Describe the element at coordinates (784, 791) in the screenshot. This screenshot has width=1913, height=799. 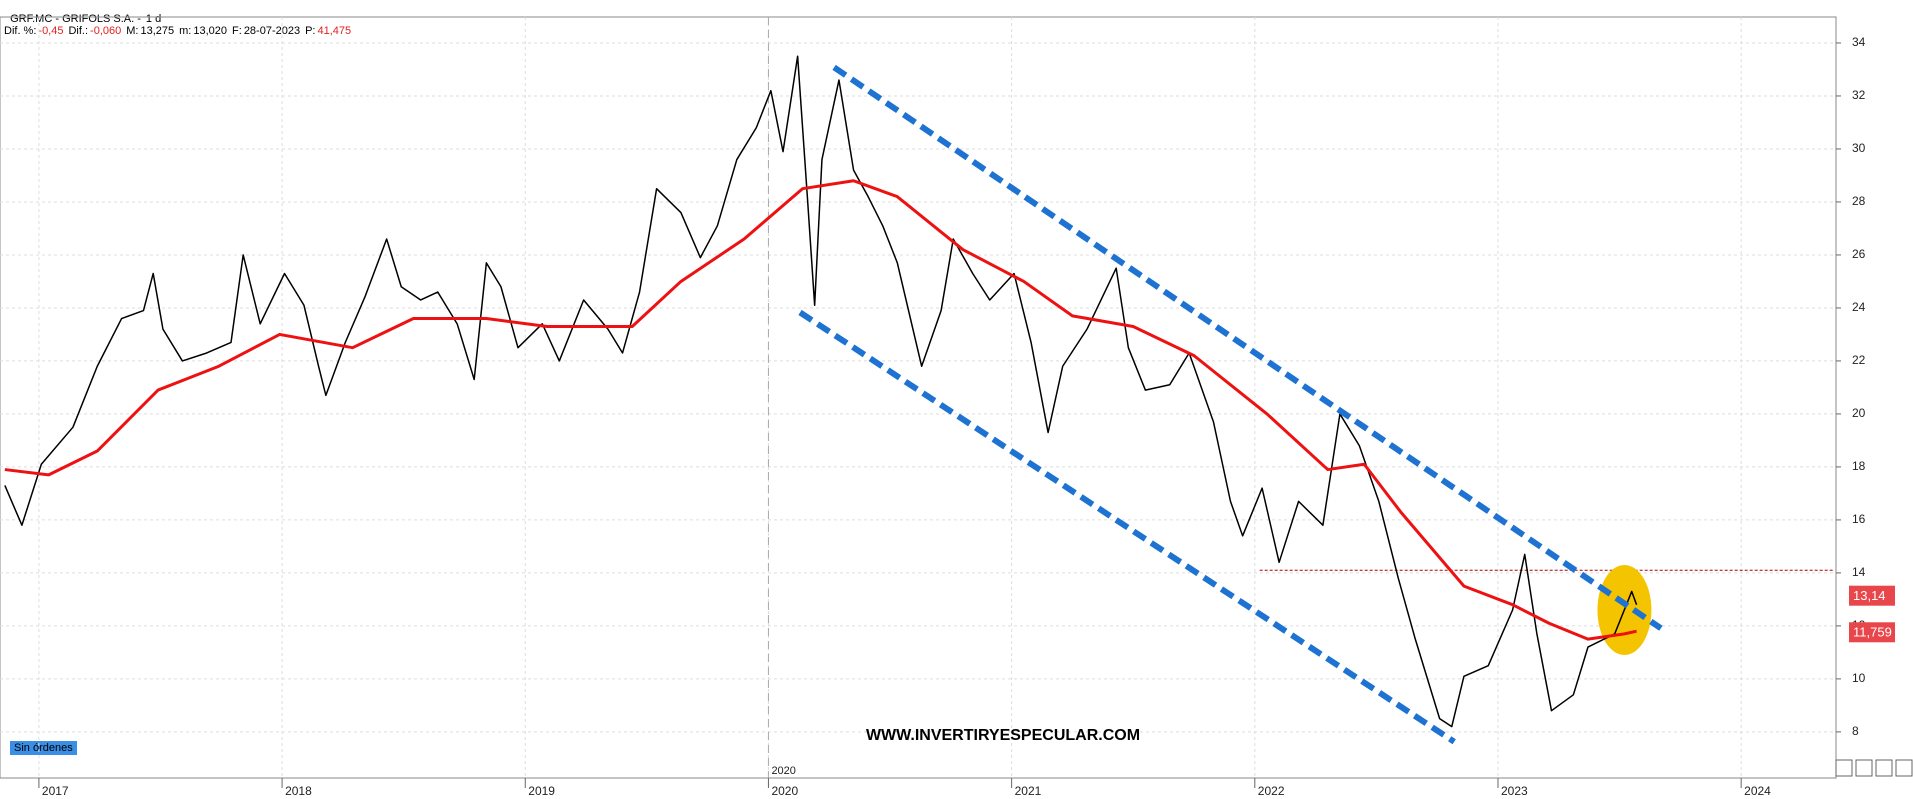
I see `x-tick-label: 2020` at that location.